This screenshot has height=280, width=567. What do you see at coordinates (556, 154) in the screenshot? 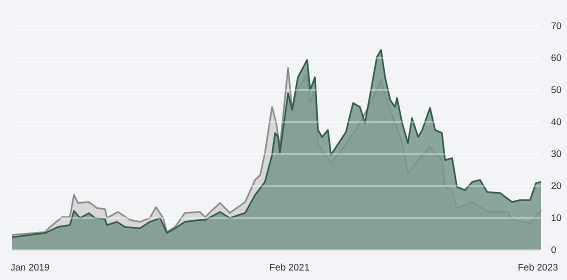
I see `y-tick-label: 30` at bounding box center [556, 154].